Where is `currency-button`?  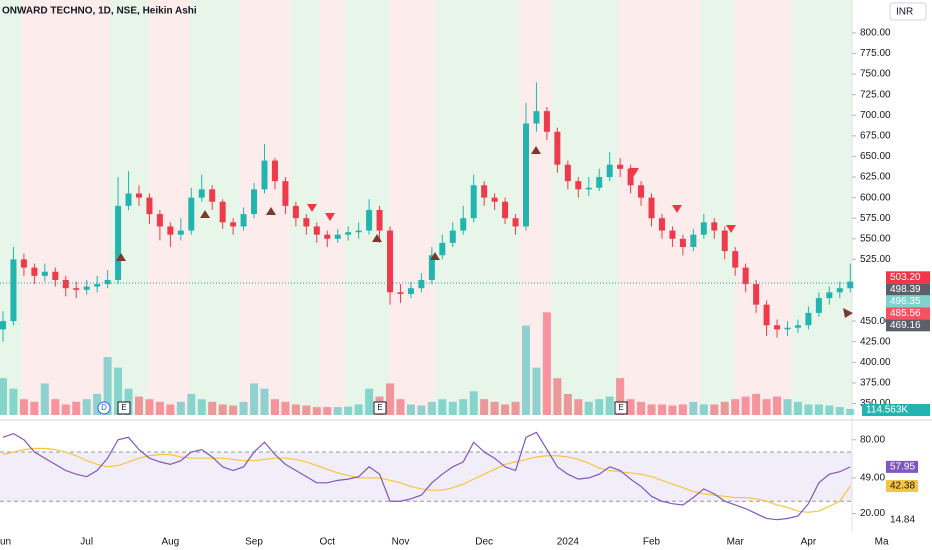
currency-button is located at coordinates (908, 11).